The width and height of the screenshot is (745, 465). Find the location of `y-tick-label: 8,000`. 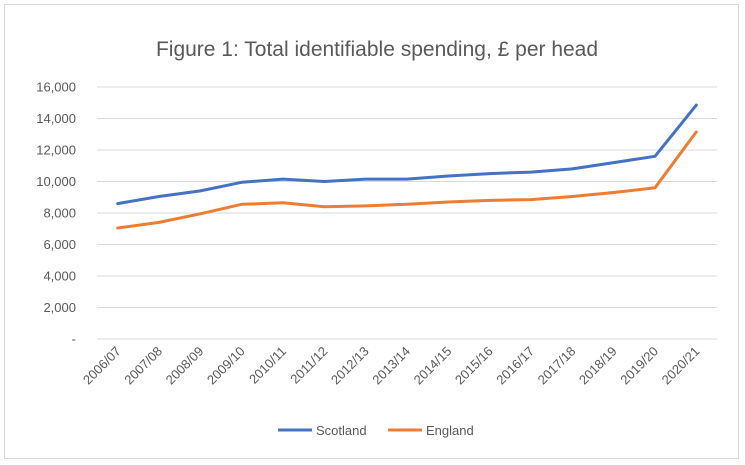

y-tick-label: 8,000 is located at coordinates (59, 213).